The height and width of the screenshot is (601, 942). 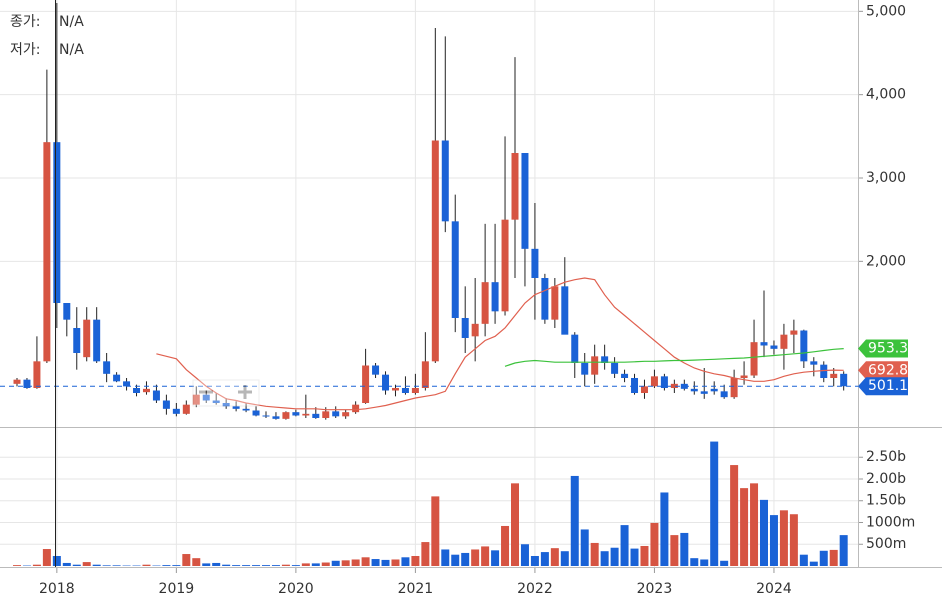 I want to click on y2-tick-label: 500m, so click(x=886, y=544).